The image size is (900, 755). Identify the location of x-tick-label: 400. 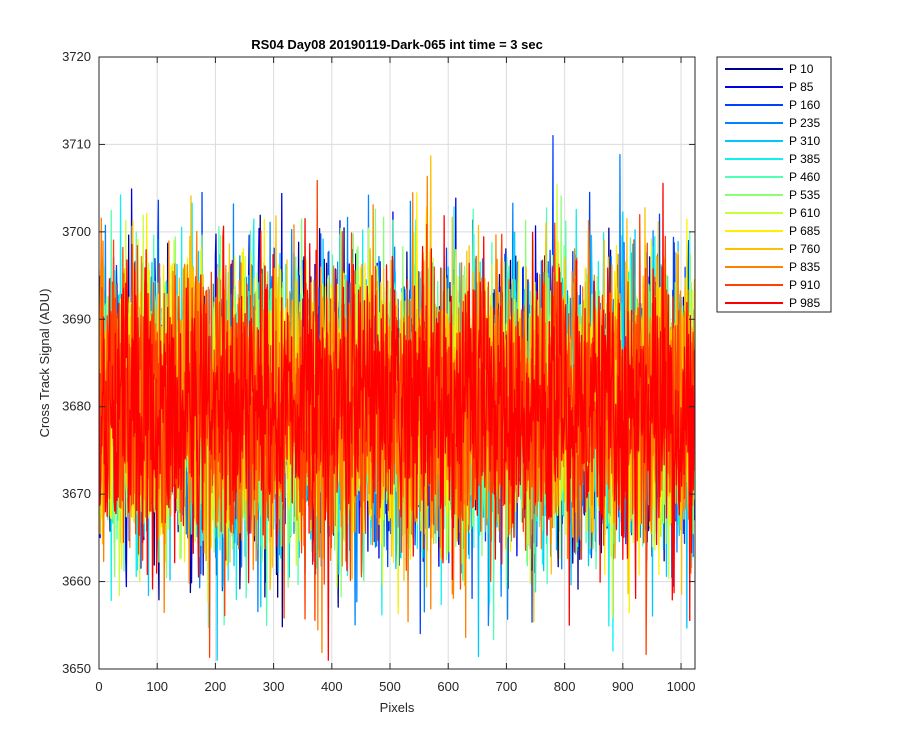
(332, 686).